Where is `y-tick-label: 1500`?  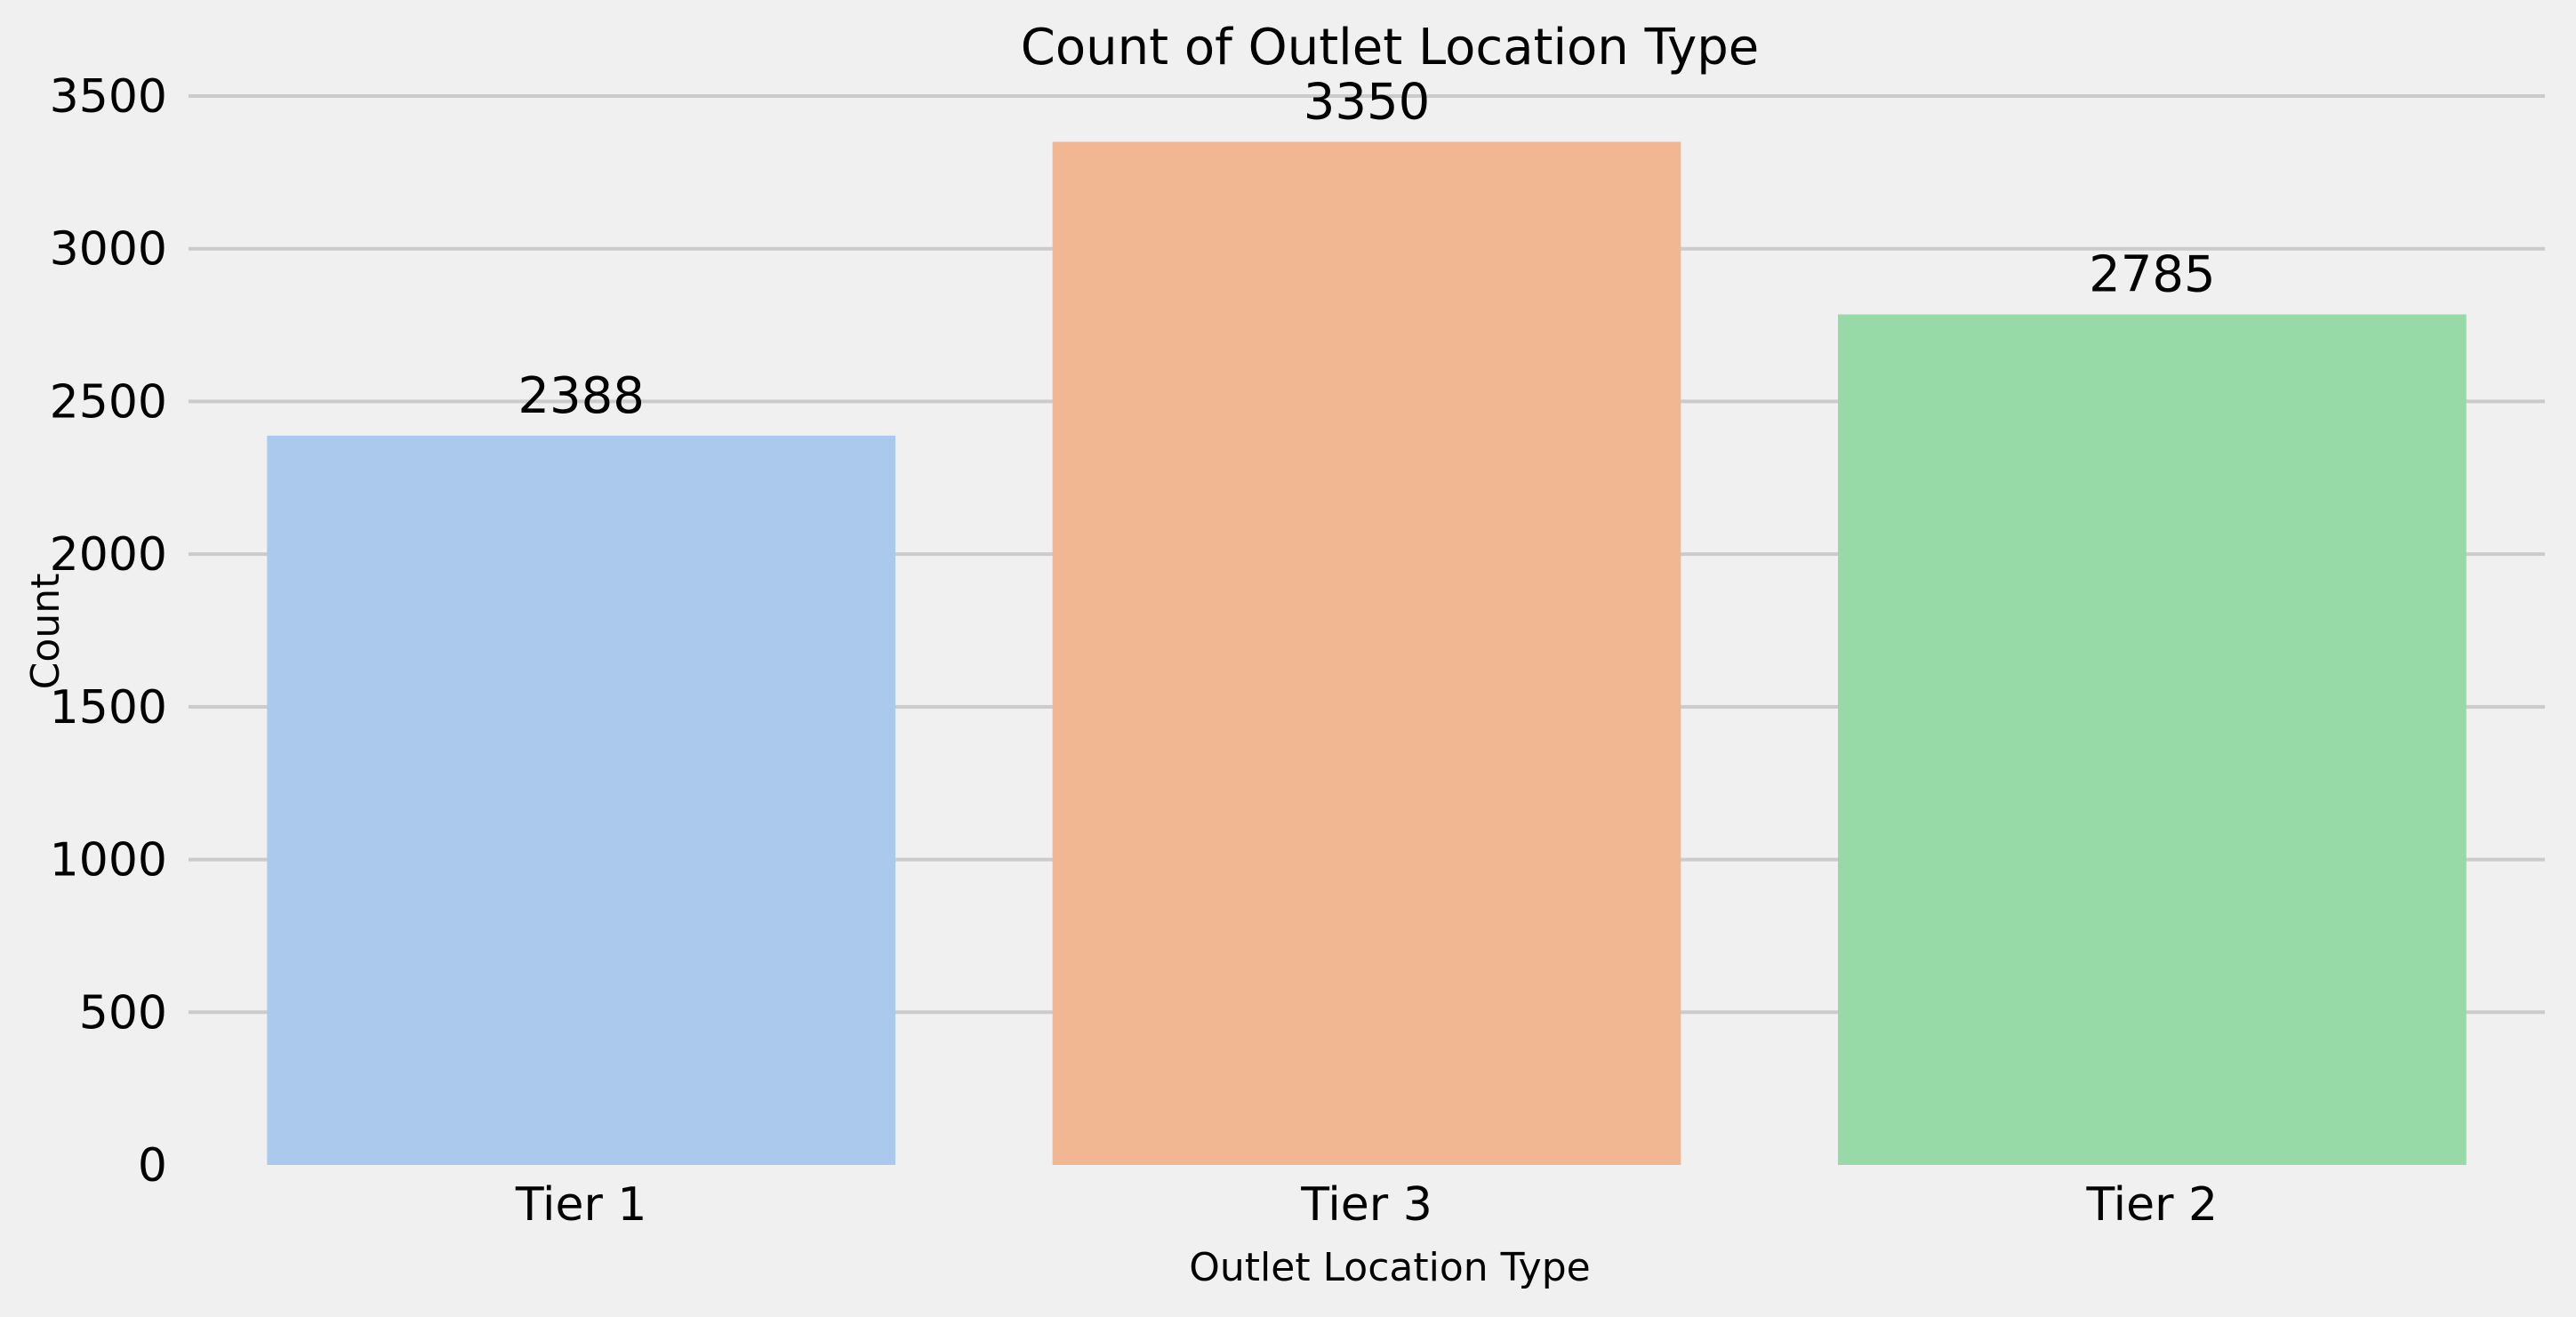 y-tick-label: 1500 is located at coordinates (108, 708).